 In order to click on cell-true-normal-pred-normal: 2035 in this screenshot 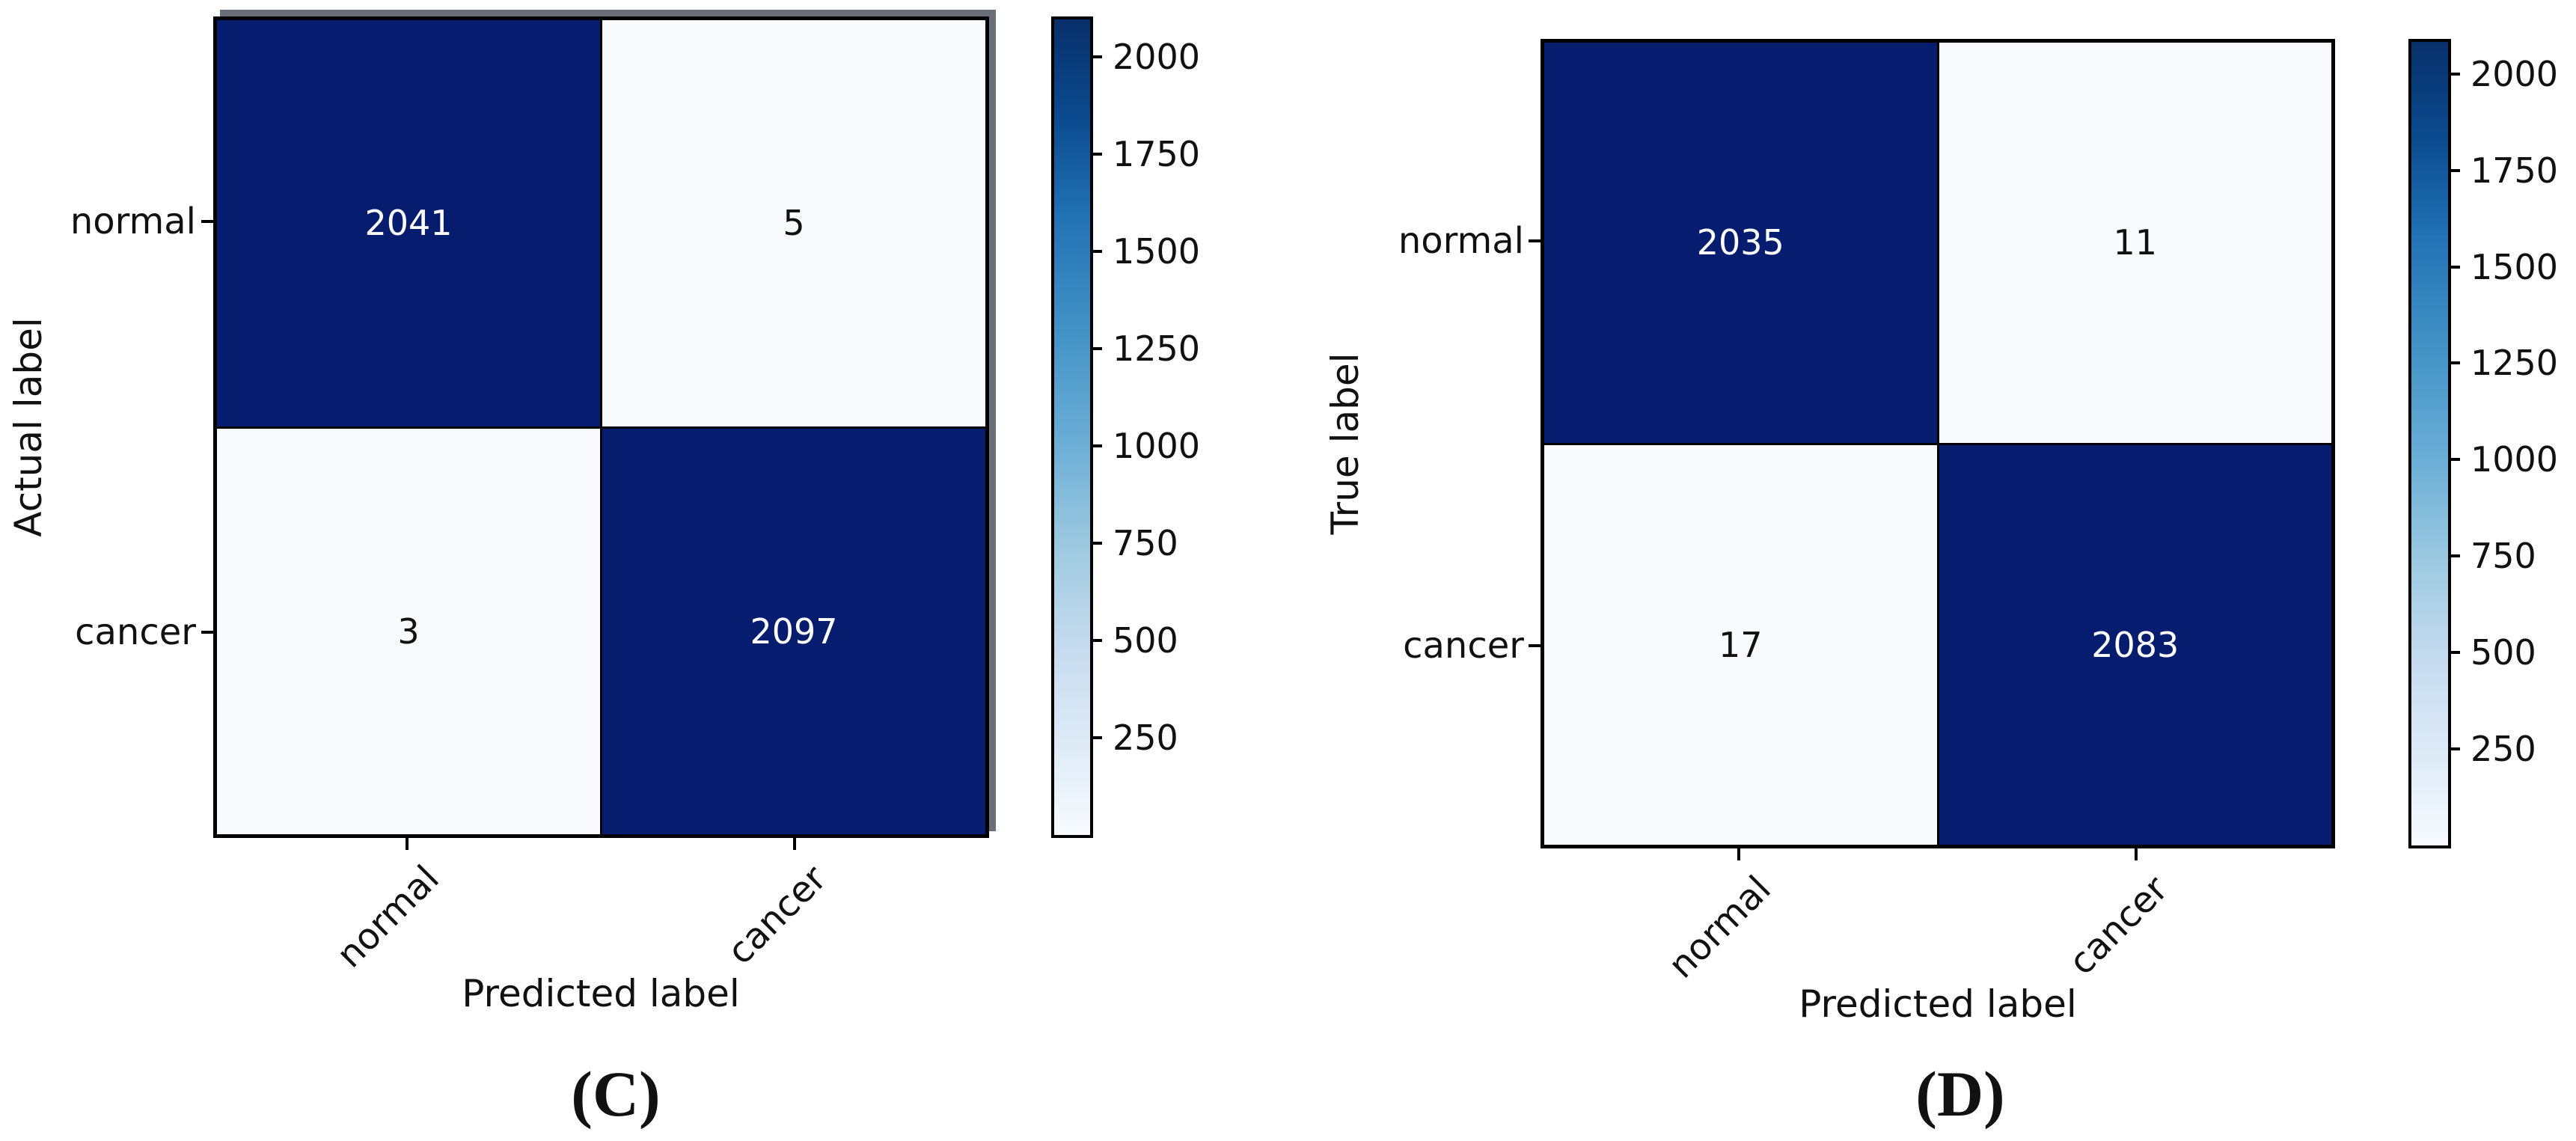, I will do `click(1740, 243)`.